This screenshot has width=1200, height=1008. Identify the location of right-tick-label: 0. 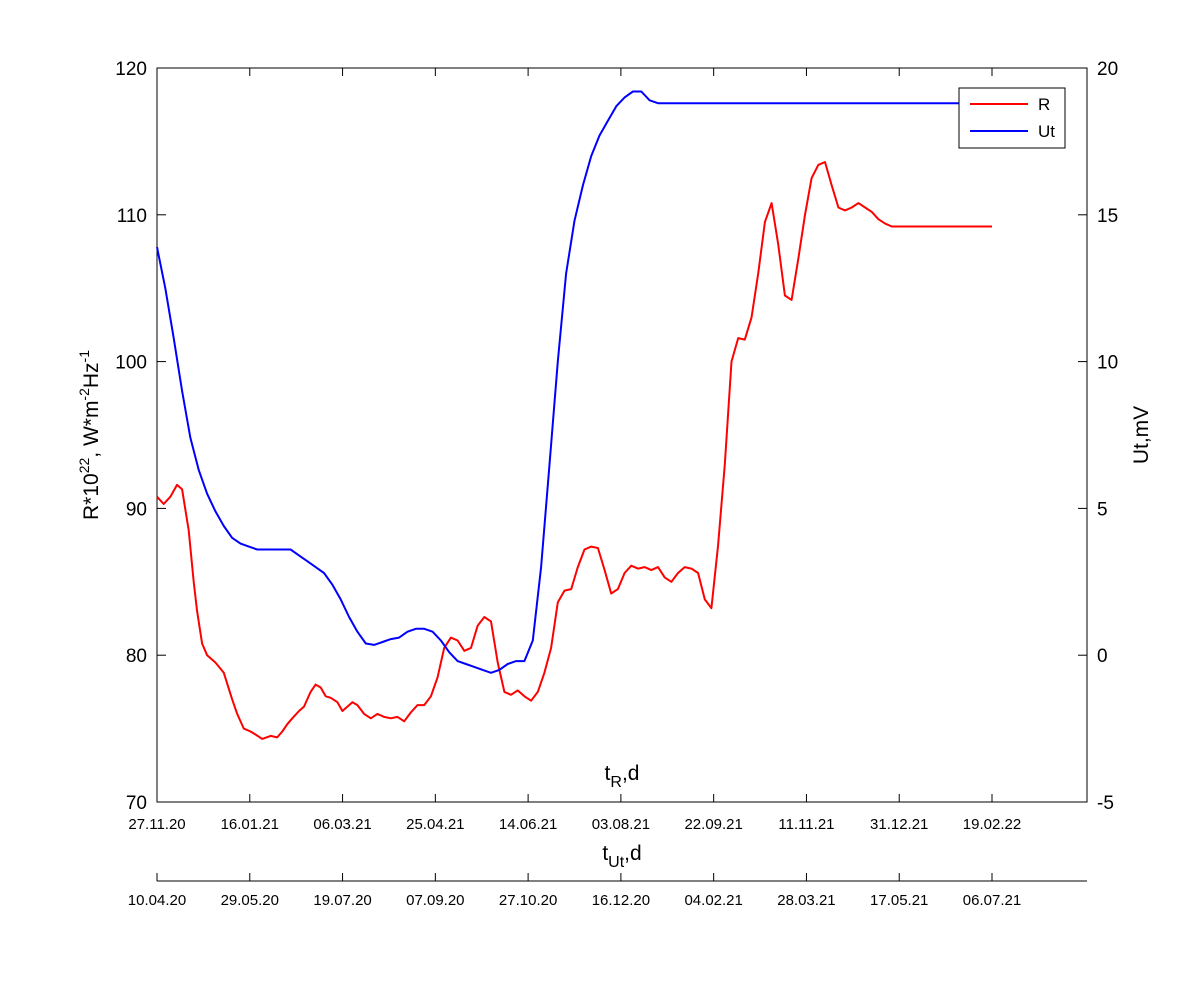
(1102, 656).